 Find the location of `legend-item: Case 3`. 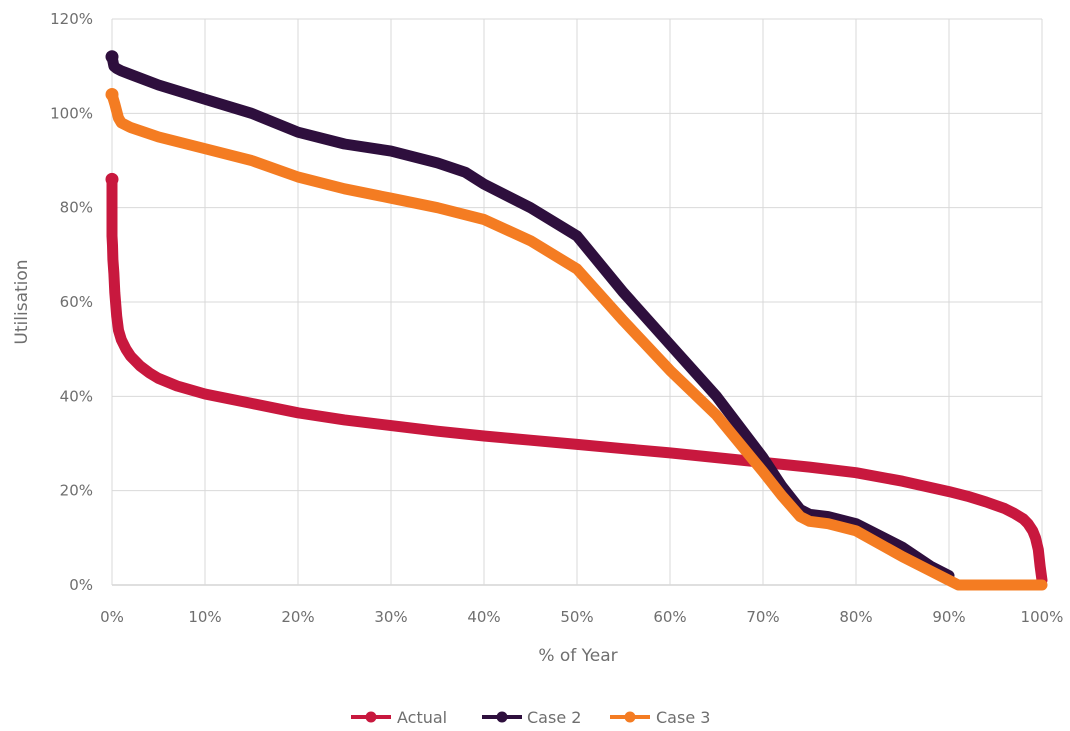

legend-item: Case 3 is located at coordinates (660, 717).